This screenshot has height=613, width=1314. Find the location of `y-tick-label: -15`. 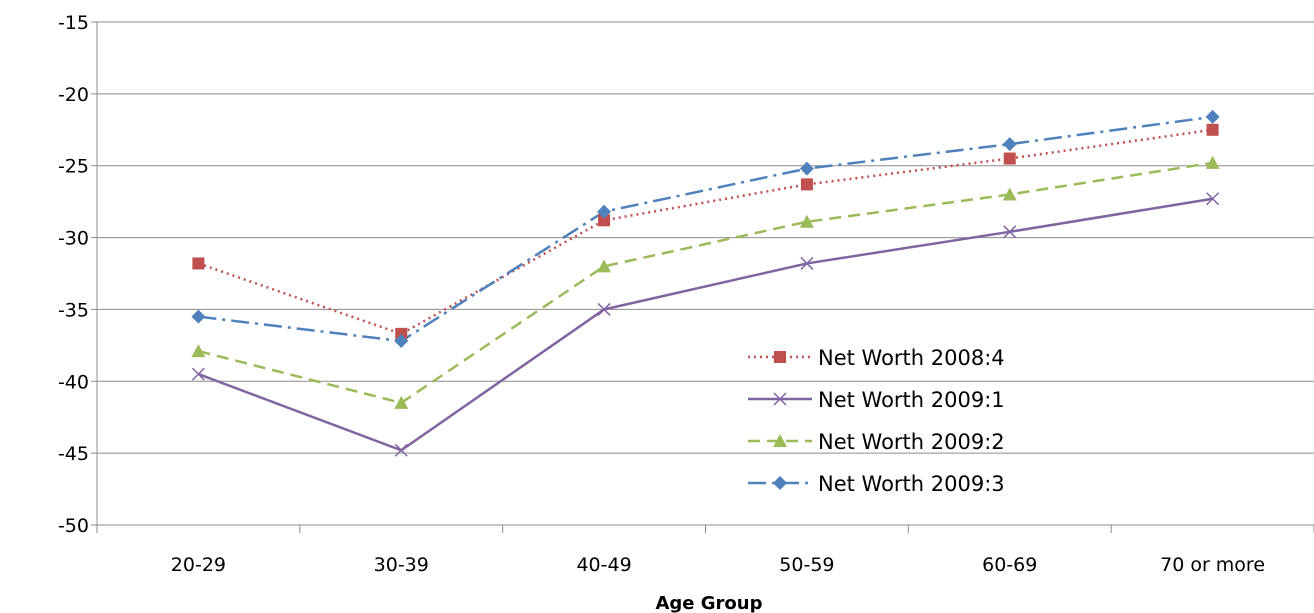

y-tick-label: -15 is located at coordinates (73, 23).